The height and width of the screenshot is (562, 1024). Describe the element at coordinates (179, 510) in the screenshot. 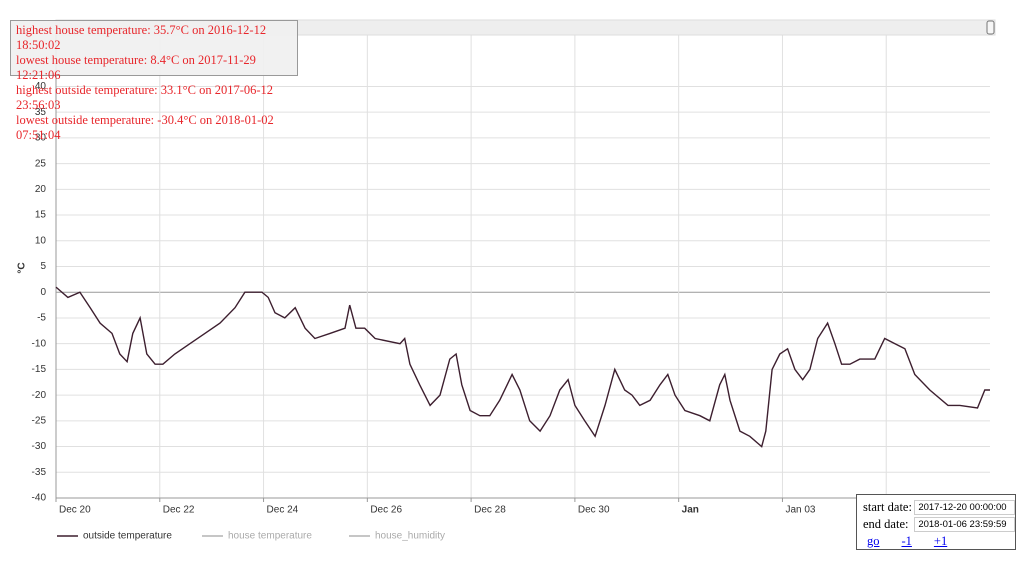

I see `x-tick-label: Dec 22` at that location.